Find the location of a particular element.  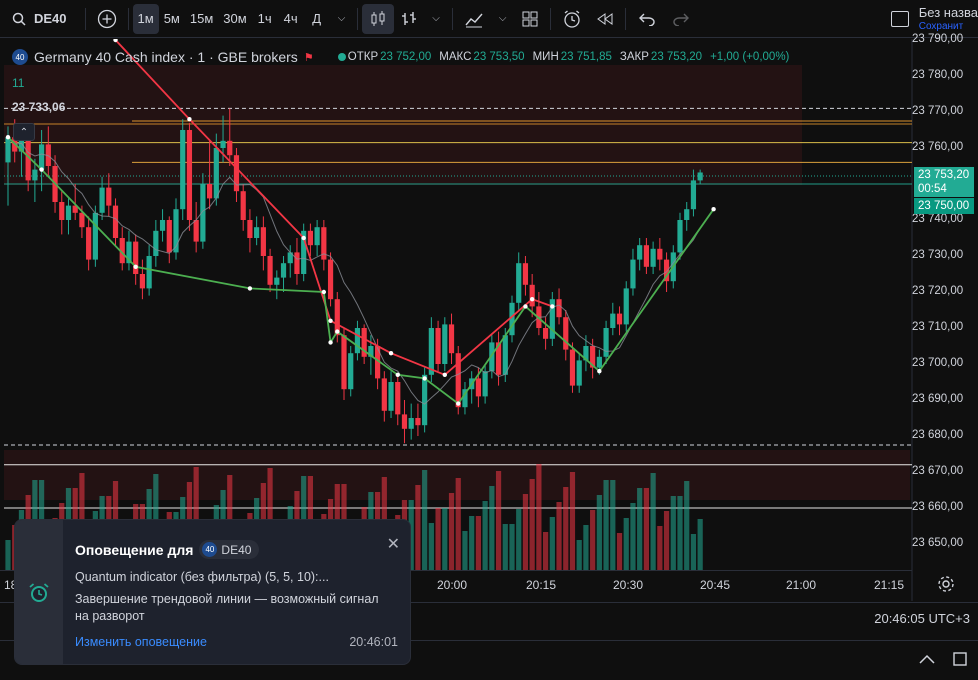

interval-4h: 4ч is located at coordinates (290, 18).